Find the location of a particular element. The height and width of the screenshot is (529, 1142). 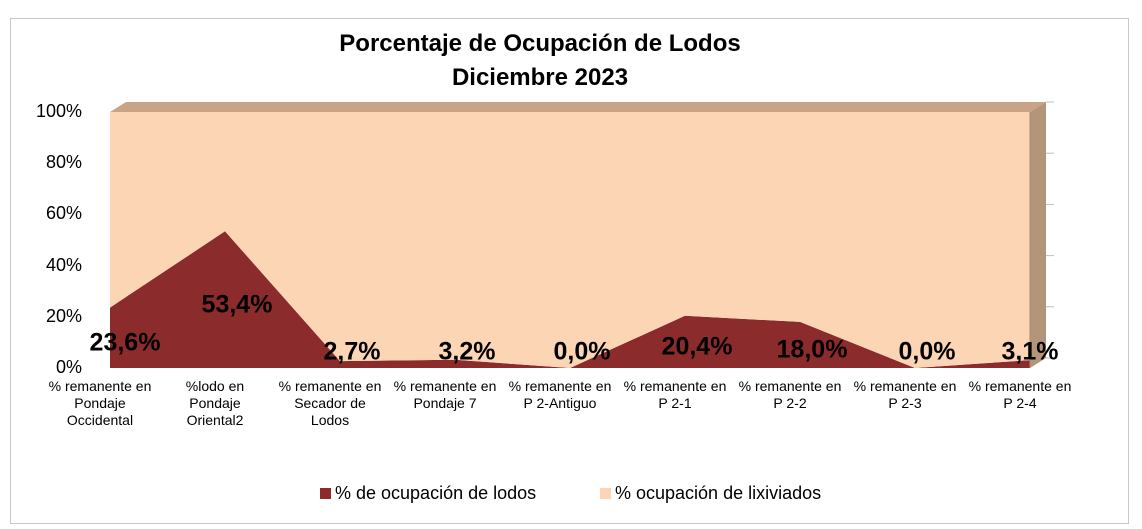

y-tick-label: 0% is located at coordinates (68, 367).